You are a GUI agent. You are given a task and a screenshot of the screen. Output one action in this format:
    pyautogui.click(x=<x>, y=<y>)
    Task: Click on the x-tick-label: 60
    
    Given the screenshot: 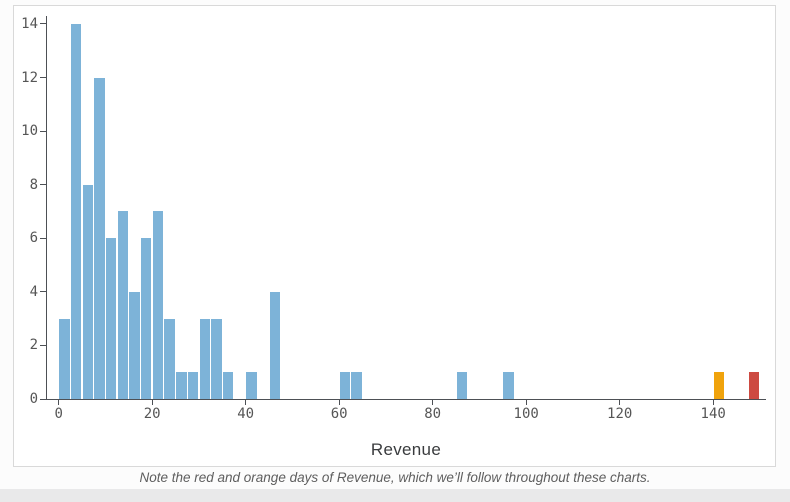 What is the action you would take?
    pyautogui.click(x=339, y=414)
    